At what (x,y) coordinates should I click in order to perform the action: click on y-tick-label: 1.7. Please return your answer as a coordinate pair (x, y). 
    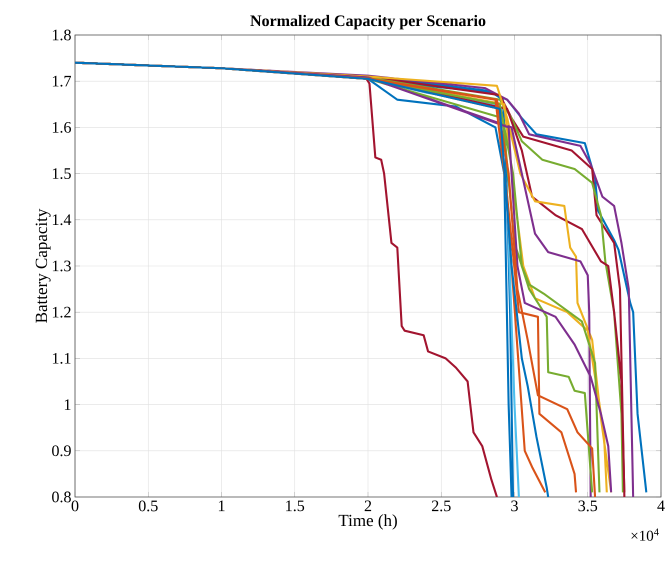
    Looking at the image, I should click on (62, 81).